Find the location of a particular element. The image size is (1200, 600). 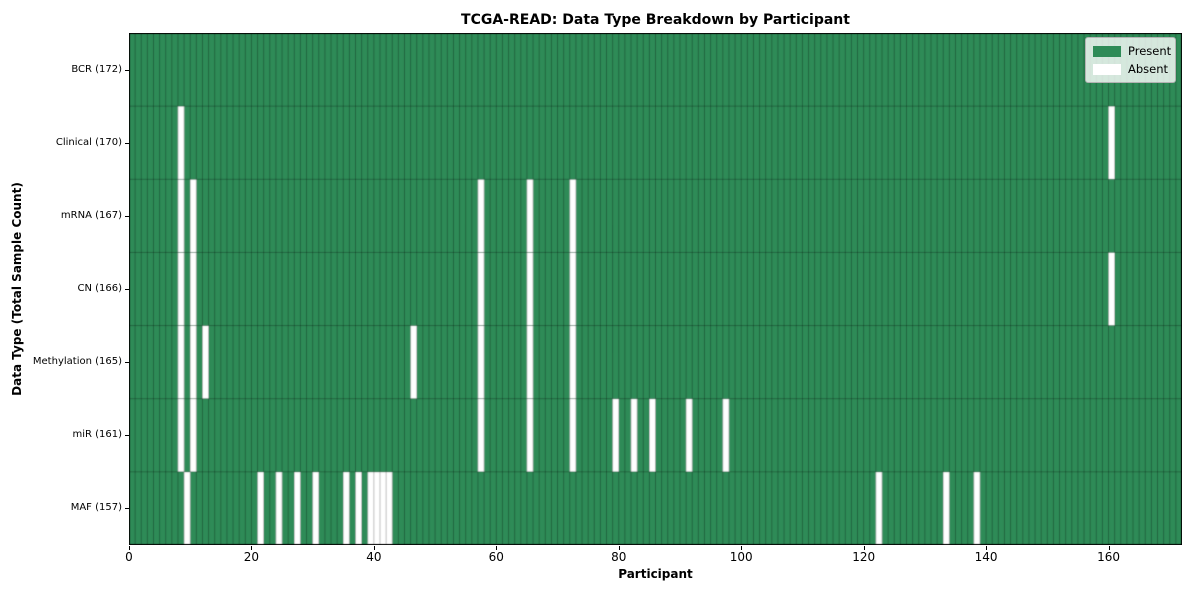

y-tick-label: BCR (172) is located at coordinates (96, 69).